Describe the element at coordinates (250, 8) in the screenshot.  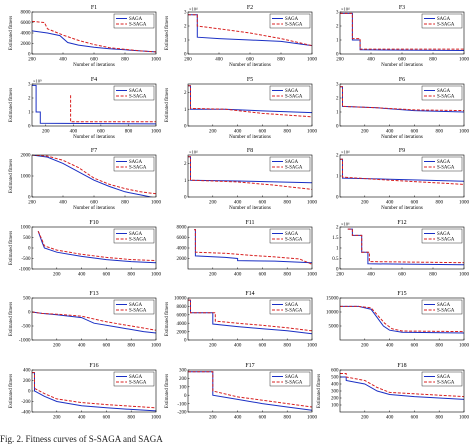
I see `subplot-title: F2` at that location.